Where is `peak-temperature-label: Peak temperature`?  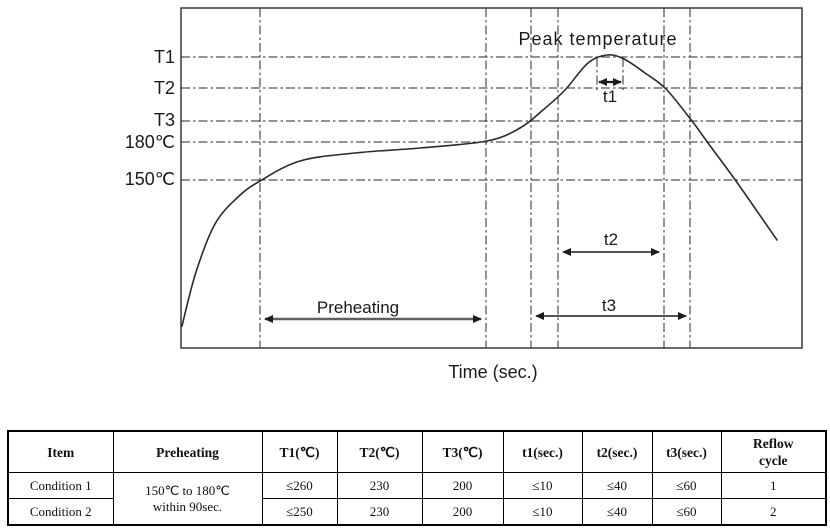
peak-temperature-label: Peak temperature is located at coordinates (597, 39).